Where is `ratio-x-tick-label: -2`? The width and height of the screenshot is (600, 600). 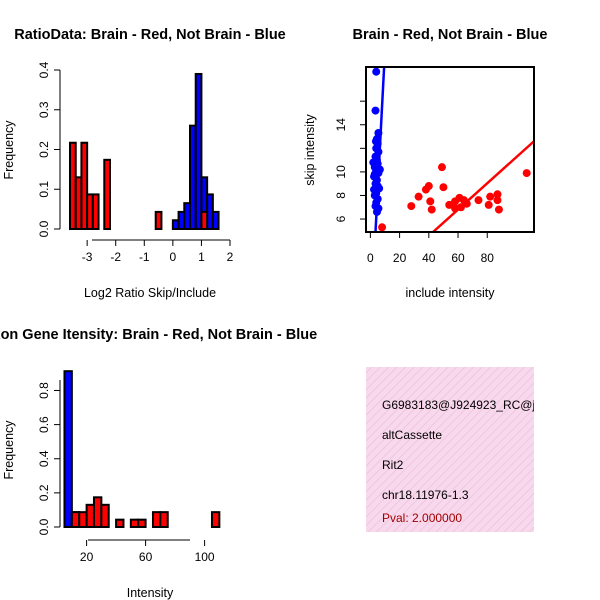
ratio-x-tick-label: -2 is located at coordinates (115, 257).